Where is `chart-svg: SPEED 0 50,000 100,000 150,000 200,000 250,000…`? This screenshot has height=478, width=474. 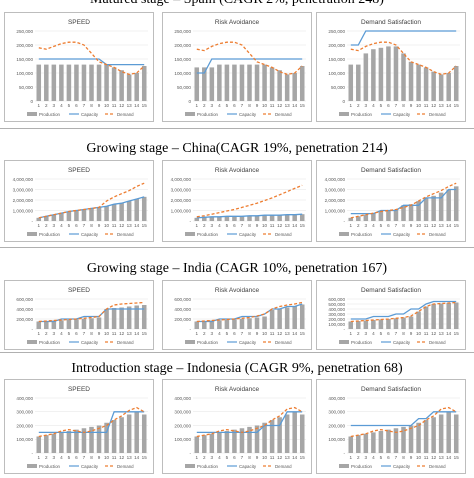
chart-svg: SPEED 0 50,000 100,000 150,000 200,000 250,000… is located at coordinates (82, 68).